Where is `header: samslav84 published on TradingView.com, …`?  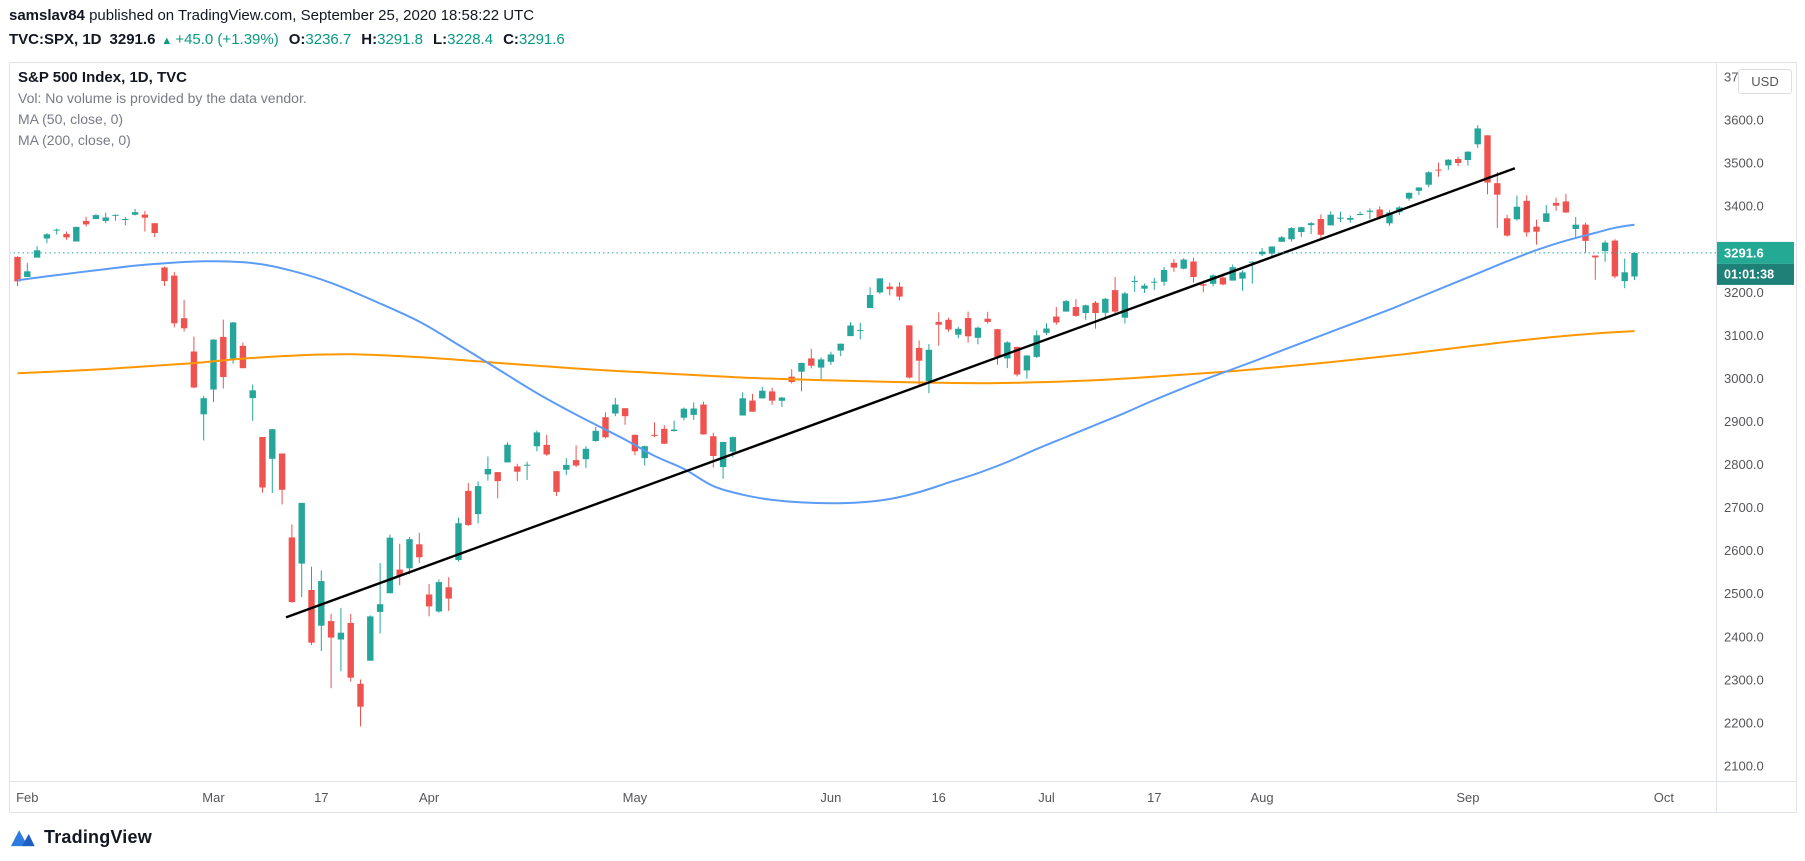
header: samslav84 published on TradingView.com, … is located at coordinates (287, 28).